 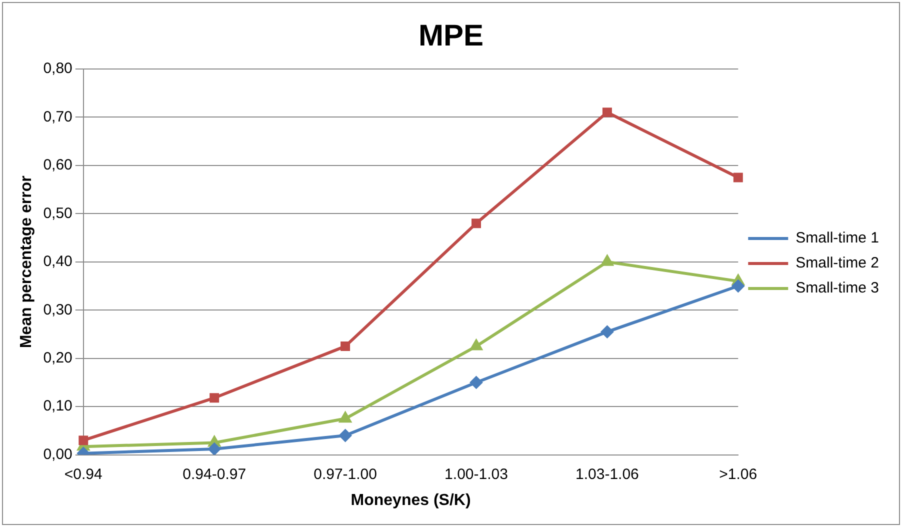 What do you see at coordinates (57, 213) in the screenshot?
I see `y-tick-label: 0,50` at bounding box center [57, 213].